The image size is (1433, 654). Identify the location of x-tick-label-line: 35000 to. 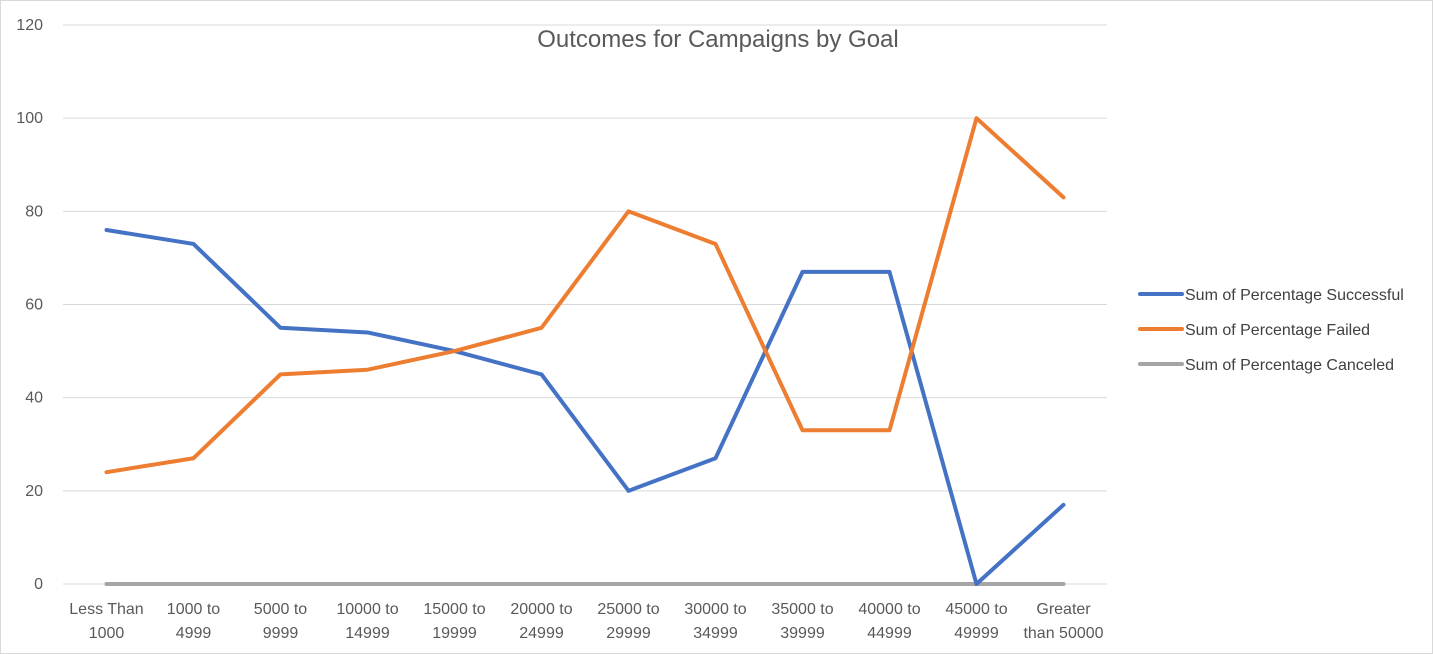
(802, 609).